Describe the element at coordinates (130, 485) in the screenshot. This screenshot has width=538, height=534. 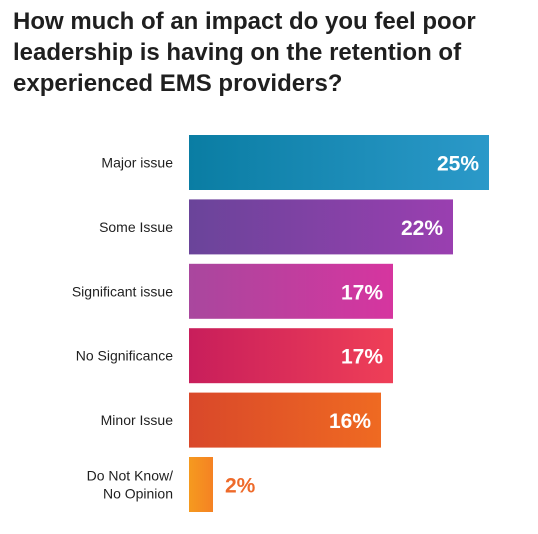
I see `category-label: Do Not Know/No Opinion` at that location.